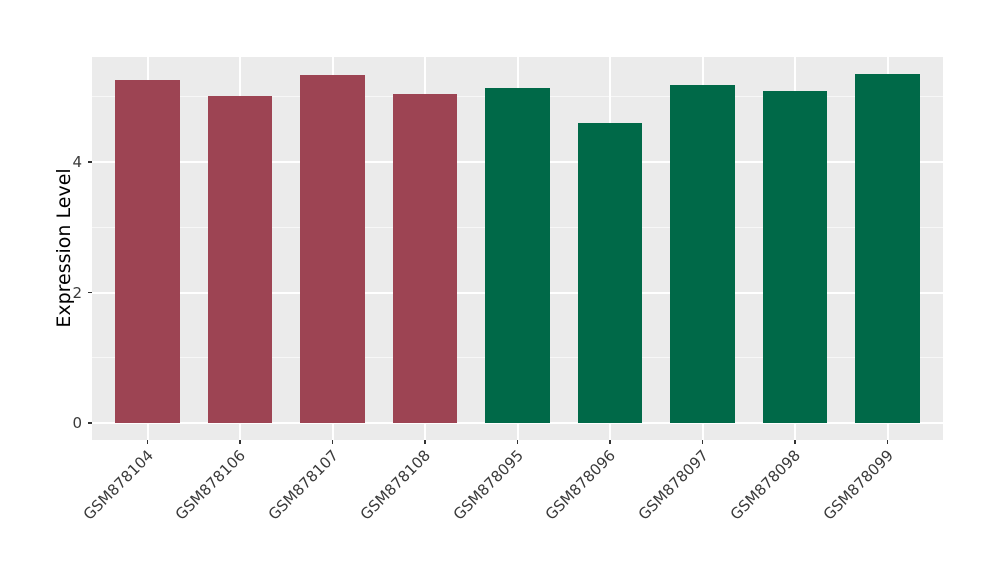 The height and width of the screenshot is (580, 1000). Describe the element at coordinates (517, 255) in the screenshot. I see `bar-GSM878095` at that location.